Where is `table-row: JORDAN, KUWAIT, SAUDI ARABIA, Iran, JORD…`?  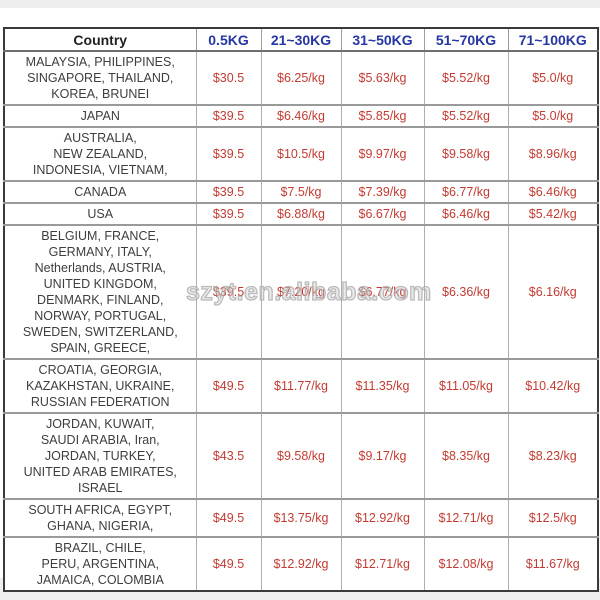
table-row: JORDAN, KUWAIT, SAUDI ARABIA, Iran, JORD… is located at coordinates (300, 455).